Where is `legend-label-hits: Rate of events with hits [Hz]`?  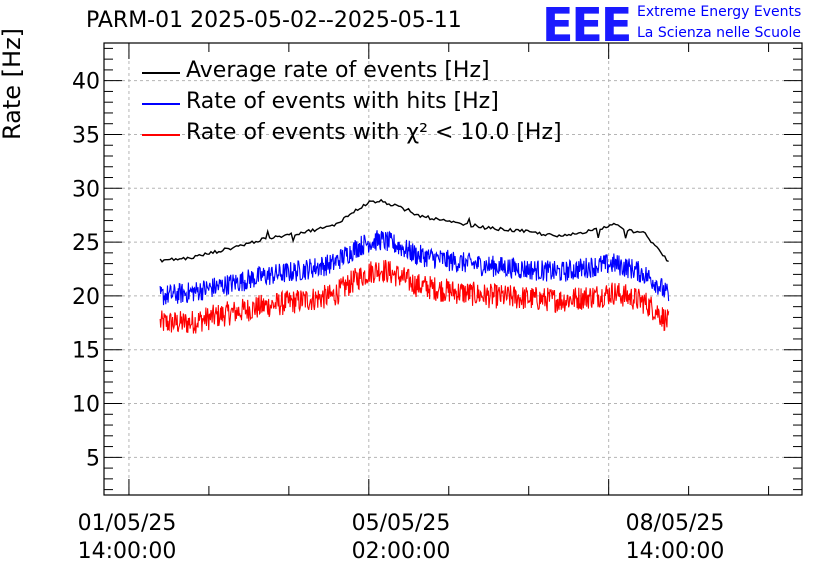 legend-label-hits: Rate of events with hits [Hz] is located at coordinates (342, 101).